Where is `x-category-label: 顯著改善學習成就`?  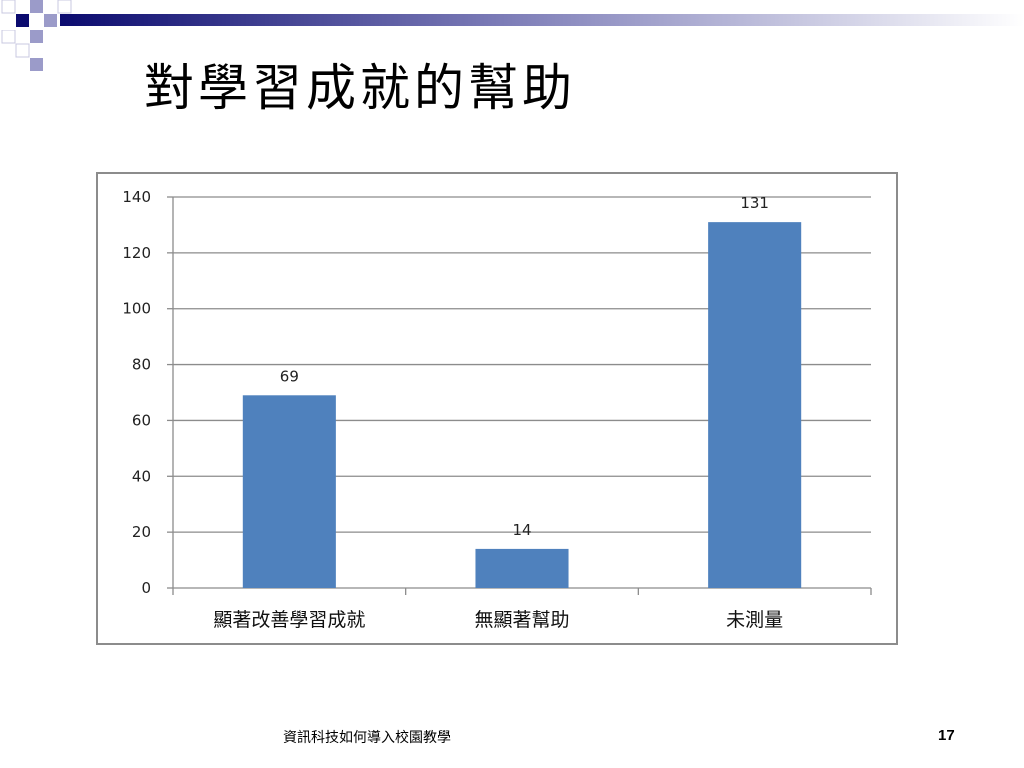
x-category-label: 顯著改善學習成就 is located at coordinates (289, 620).